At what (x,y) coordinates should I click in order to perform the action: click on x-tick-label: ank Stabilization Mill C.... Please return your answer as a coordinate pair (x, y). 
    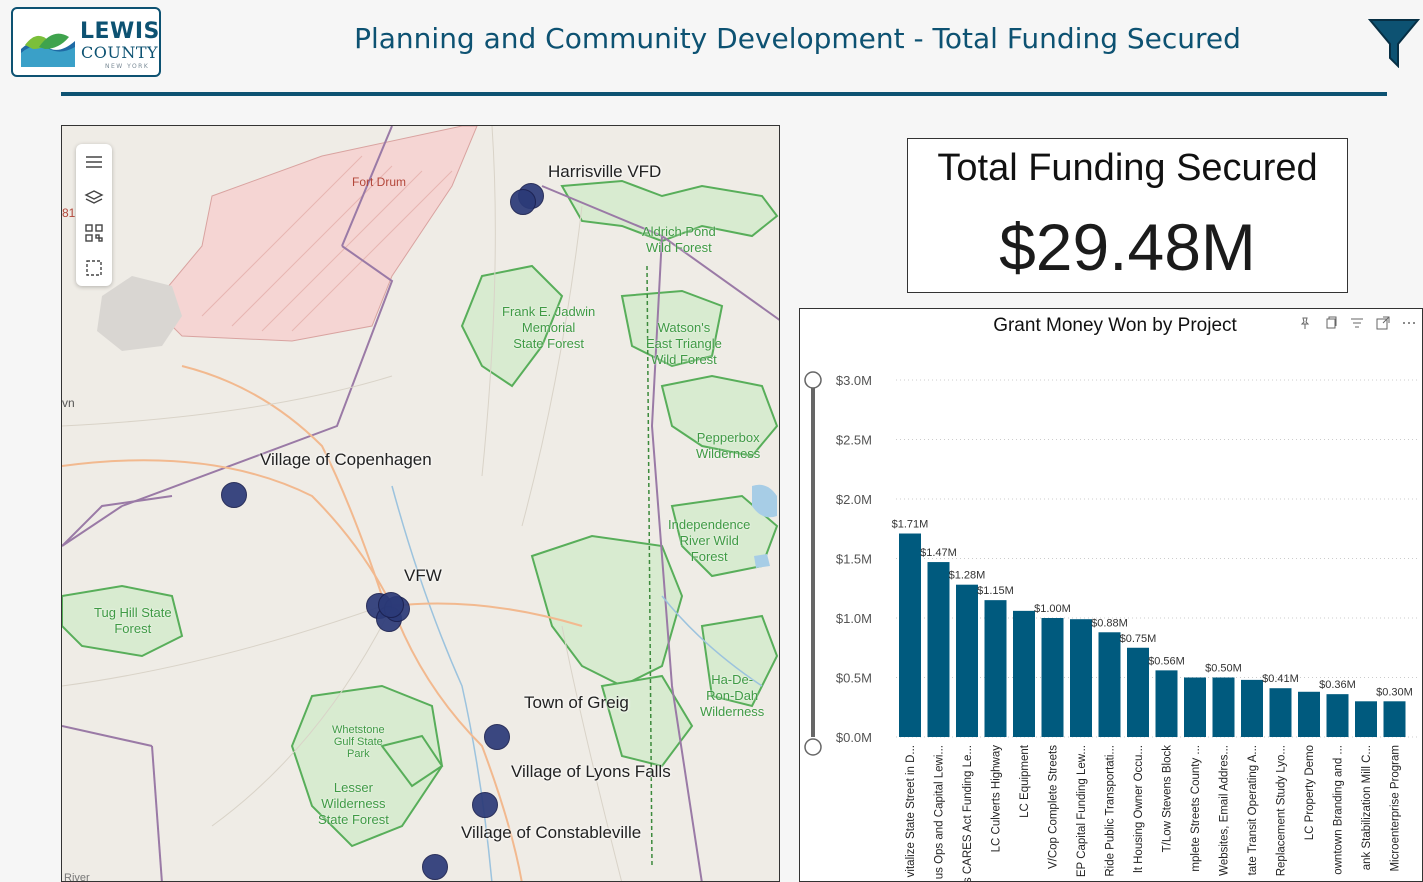
    Looking at the image, I should click on (1367, 807).